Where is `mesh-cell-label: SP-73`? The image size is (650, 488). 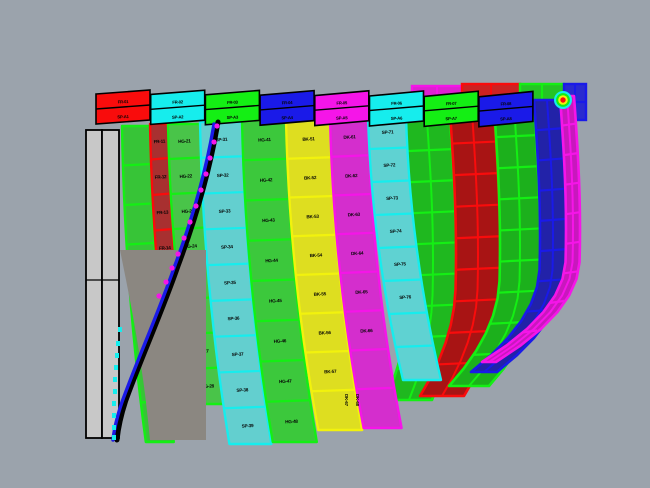 mesh-cell-label: SP-73 is located at coordinates (392, 198).